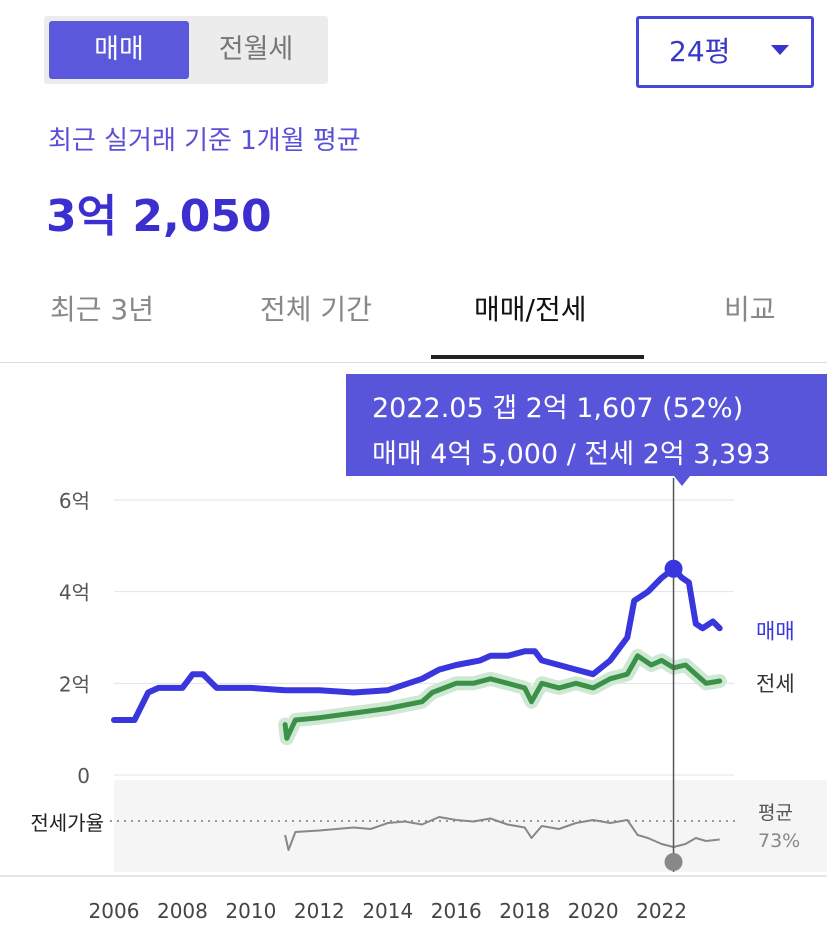 This screenshot has width=827, height=930. Describe the element at coordinates (387, 911) in the screenshot. I see `x-tick-label: 2014` at that location.